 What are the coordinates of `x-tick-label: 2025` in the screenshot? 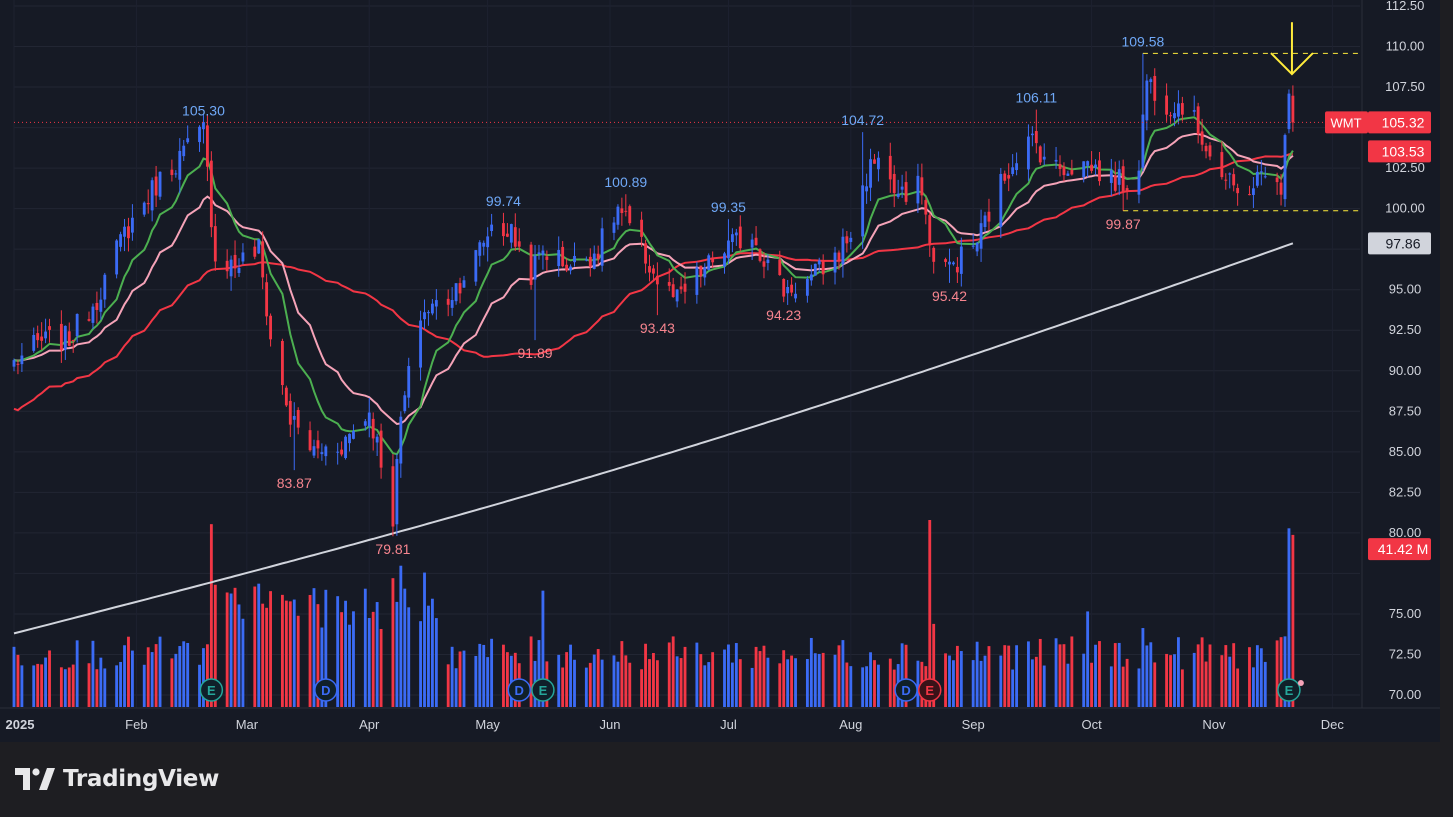 It's located at (20, 724).